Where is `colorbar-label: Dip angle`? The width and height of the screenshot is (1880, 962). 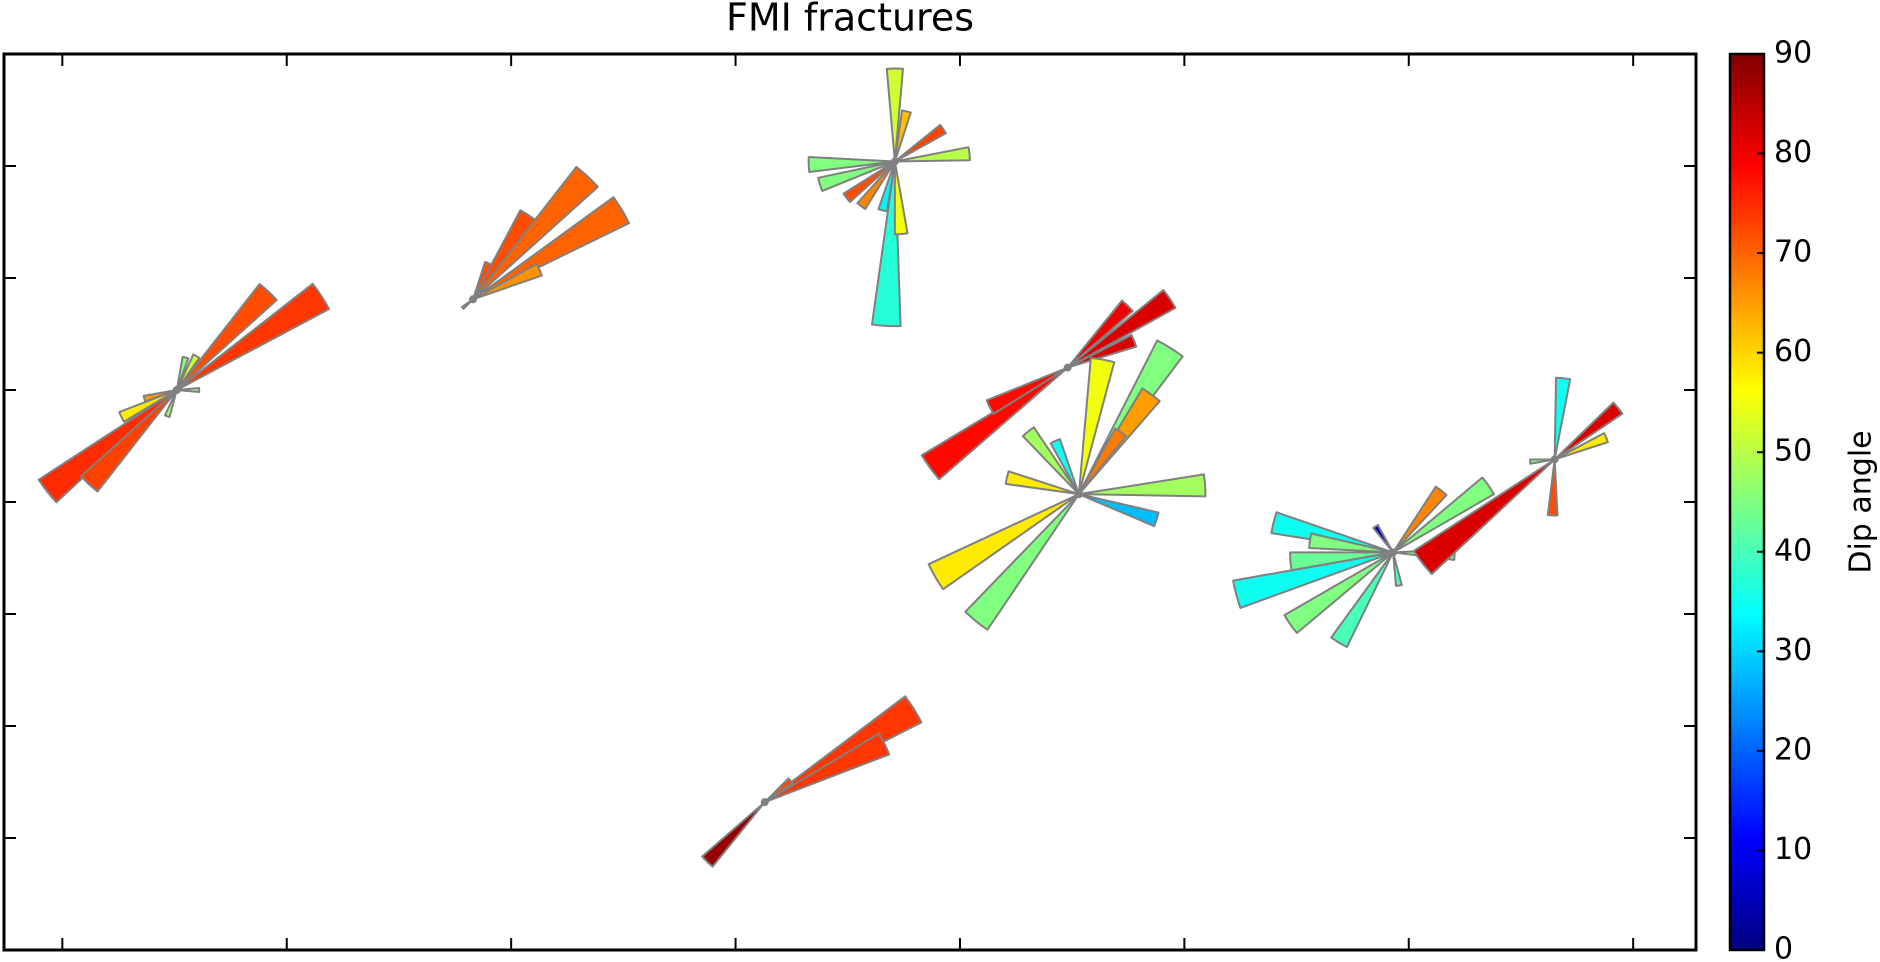 colorbar-label: Dip angle is located at coordinates (1861, 501).